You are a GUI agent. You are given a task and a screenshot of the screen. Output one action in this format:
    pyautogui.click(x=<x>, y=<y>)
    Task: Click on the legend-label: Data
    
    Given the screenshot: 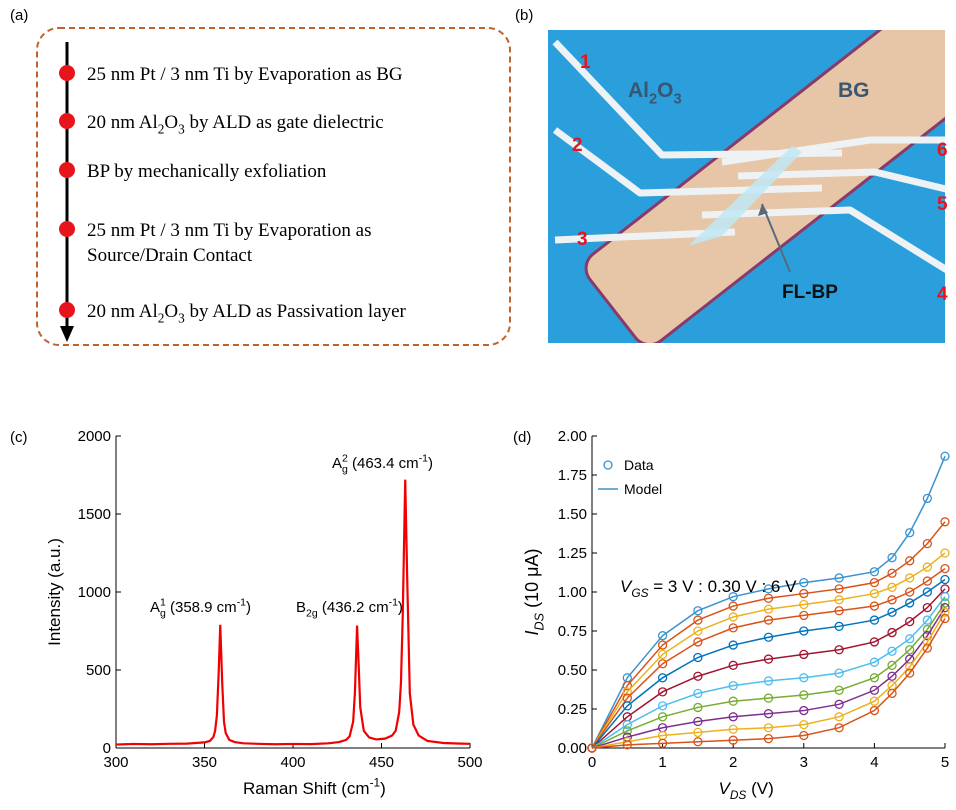 What is the action you would take?
    pyautogui.click(x=639, y=465)
    